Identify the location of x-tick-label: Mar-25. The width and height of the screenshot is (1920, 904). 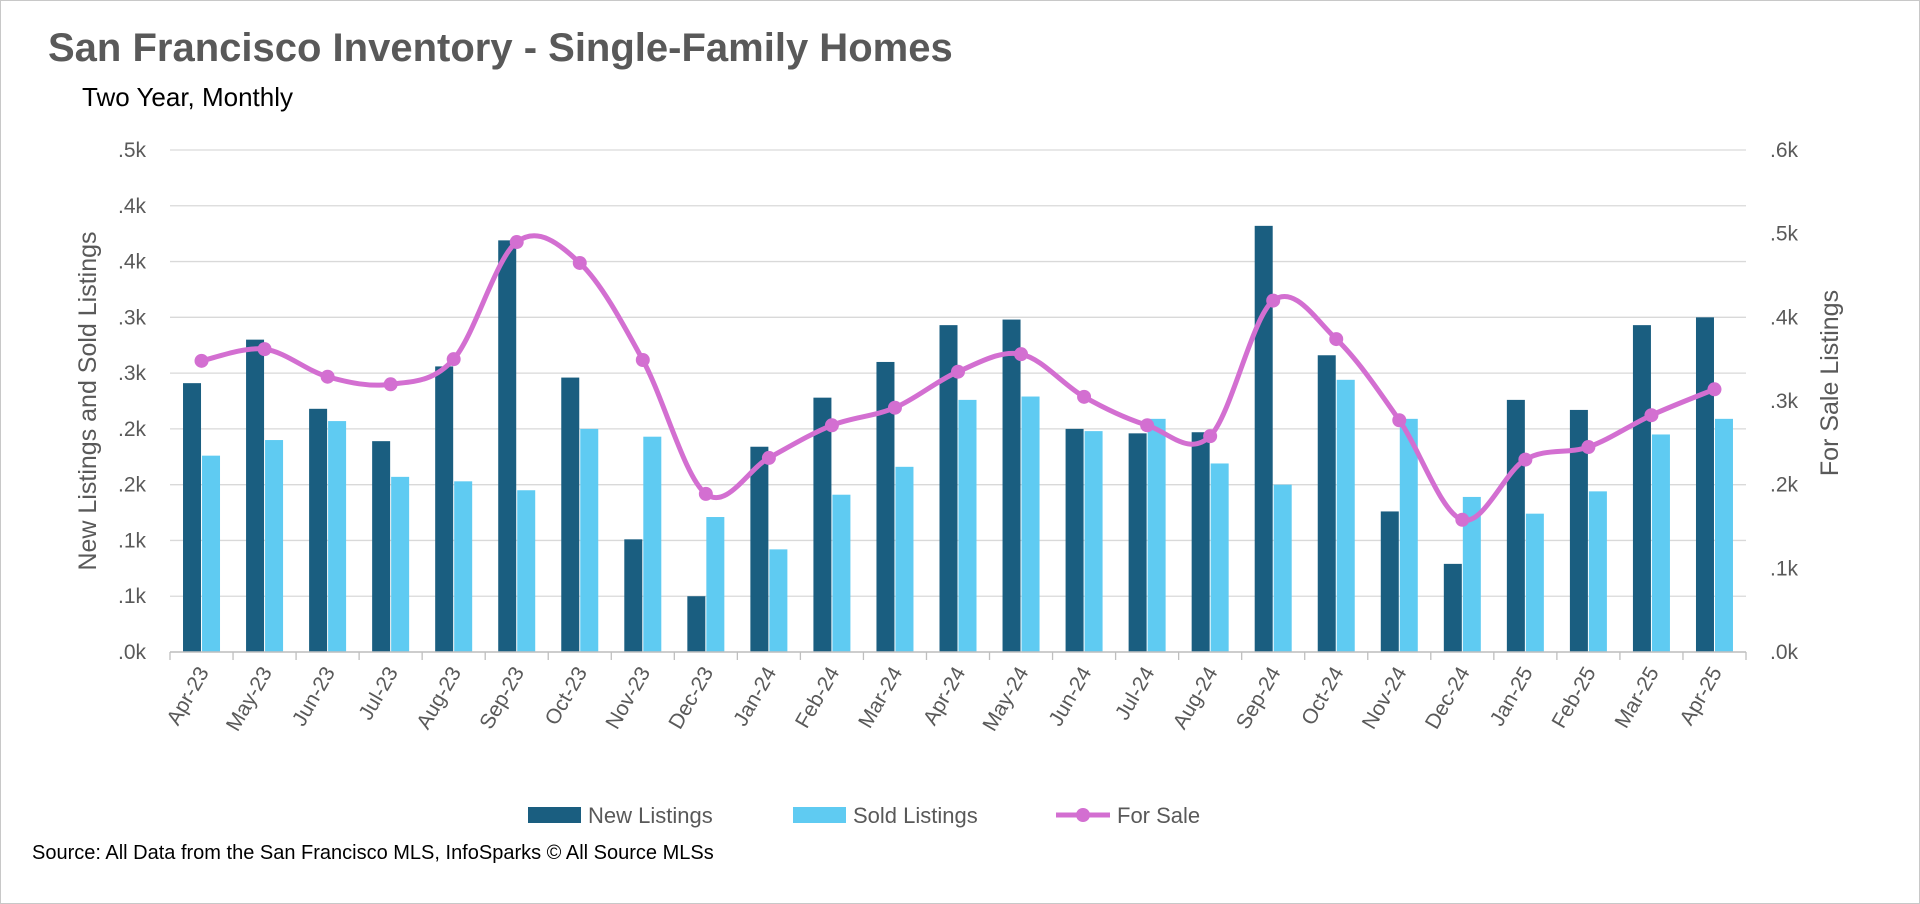
(1637, 697).